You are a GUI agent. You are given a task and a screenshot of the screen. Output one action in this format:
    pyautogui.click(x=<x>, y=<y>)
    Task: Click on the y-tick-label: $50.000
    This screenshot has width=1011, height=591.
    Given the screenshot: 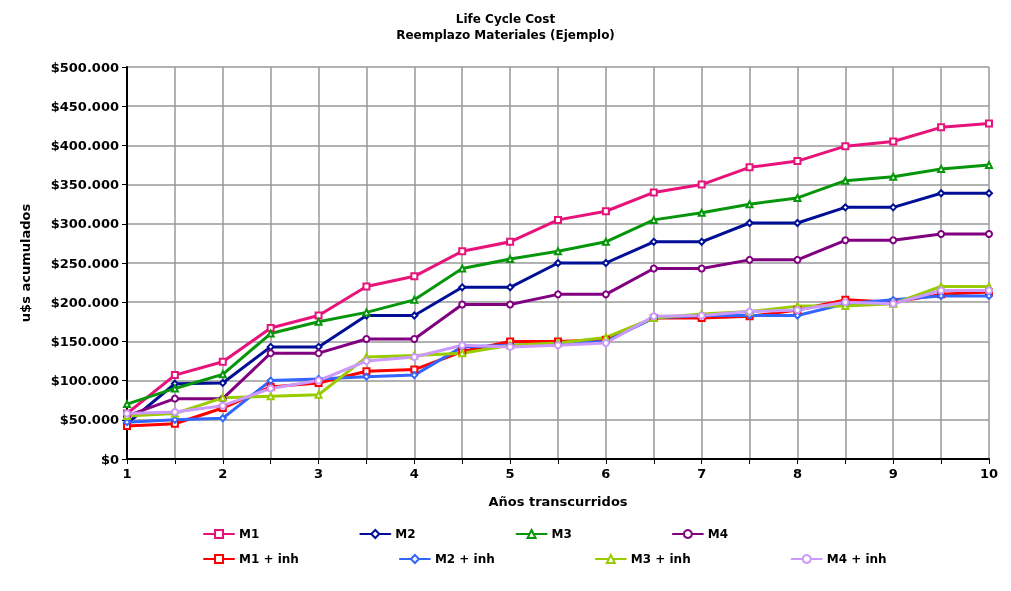 What is the action you would take?
    pyautogui.click(x=89, y=420)
    